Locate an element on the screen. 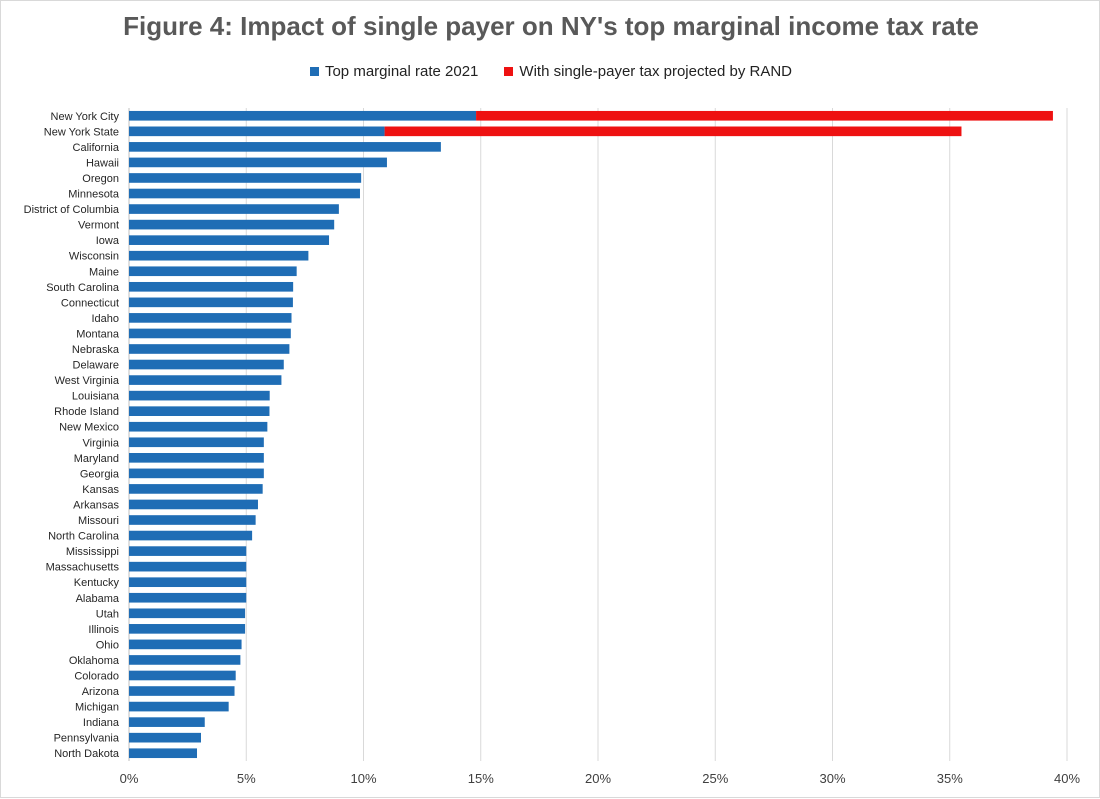 The height and width of the screenshot is (799, 1100). legend-label-base: Top marginal rate 2021 is located at coordinates (401, 71).